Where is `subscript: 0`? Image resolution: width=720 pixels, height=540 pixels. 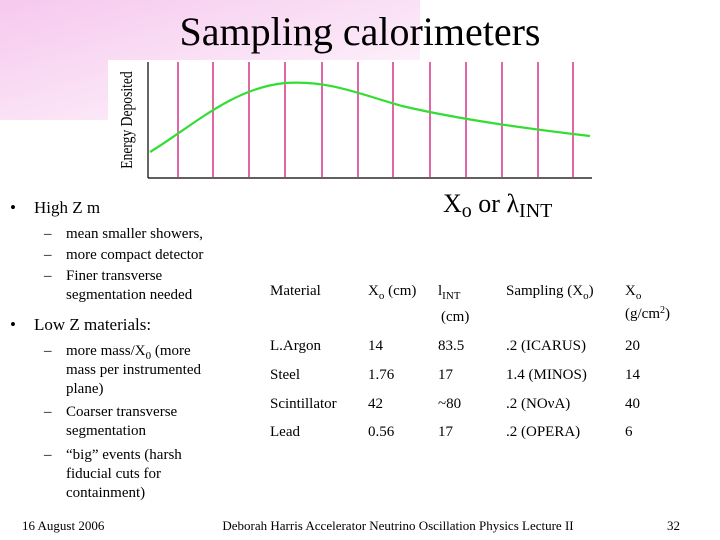 subscript: 0 is located at coordinates (149, 356).